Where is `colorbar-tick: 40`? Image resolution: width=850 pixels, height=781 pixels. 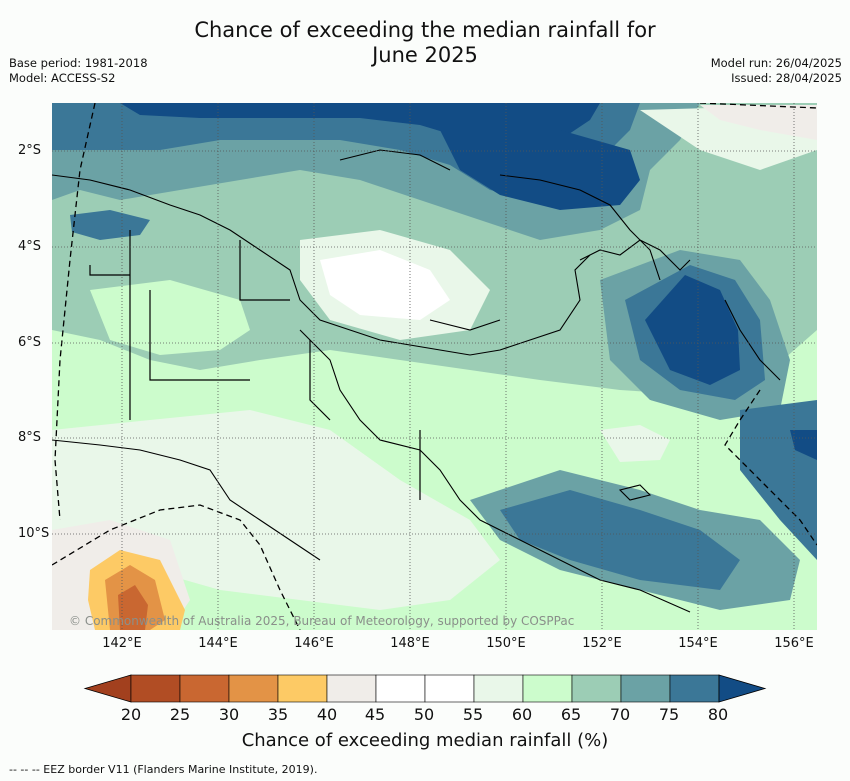
colorbar-tick: 40 is located at coordinates (327, 714).